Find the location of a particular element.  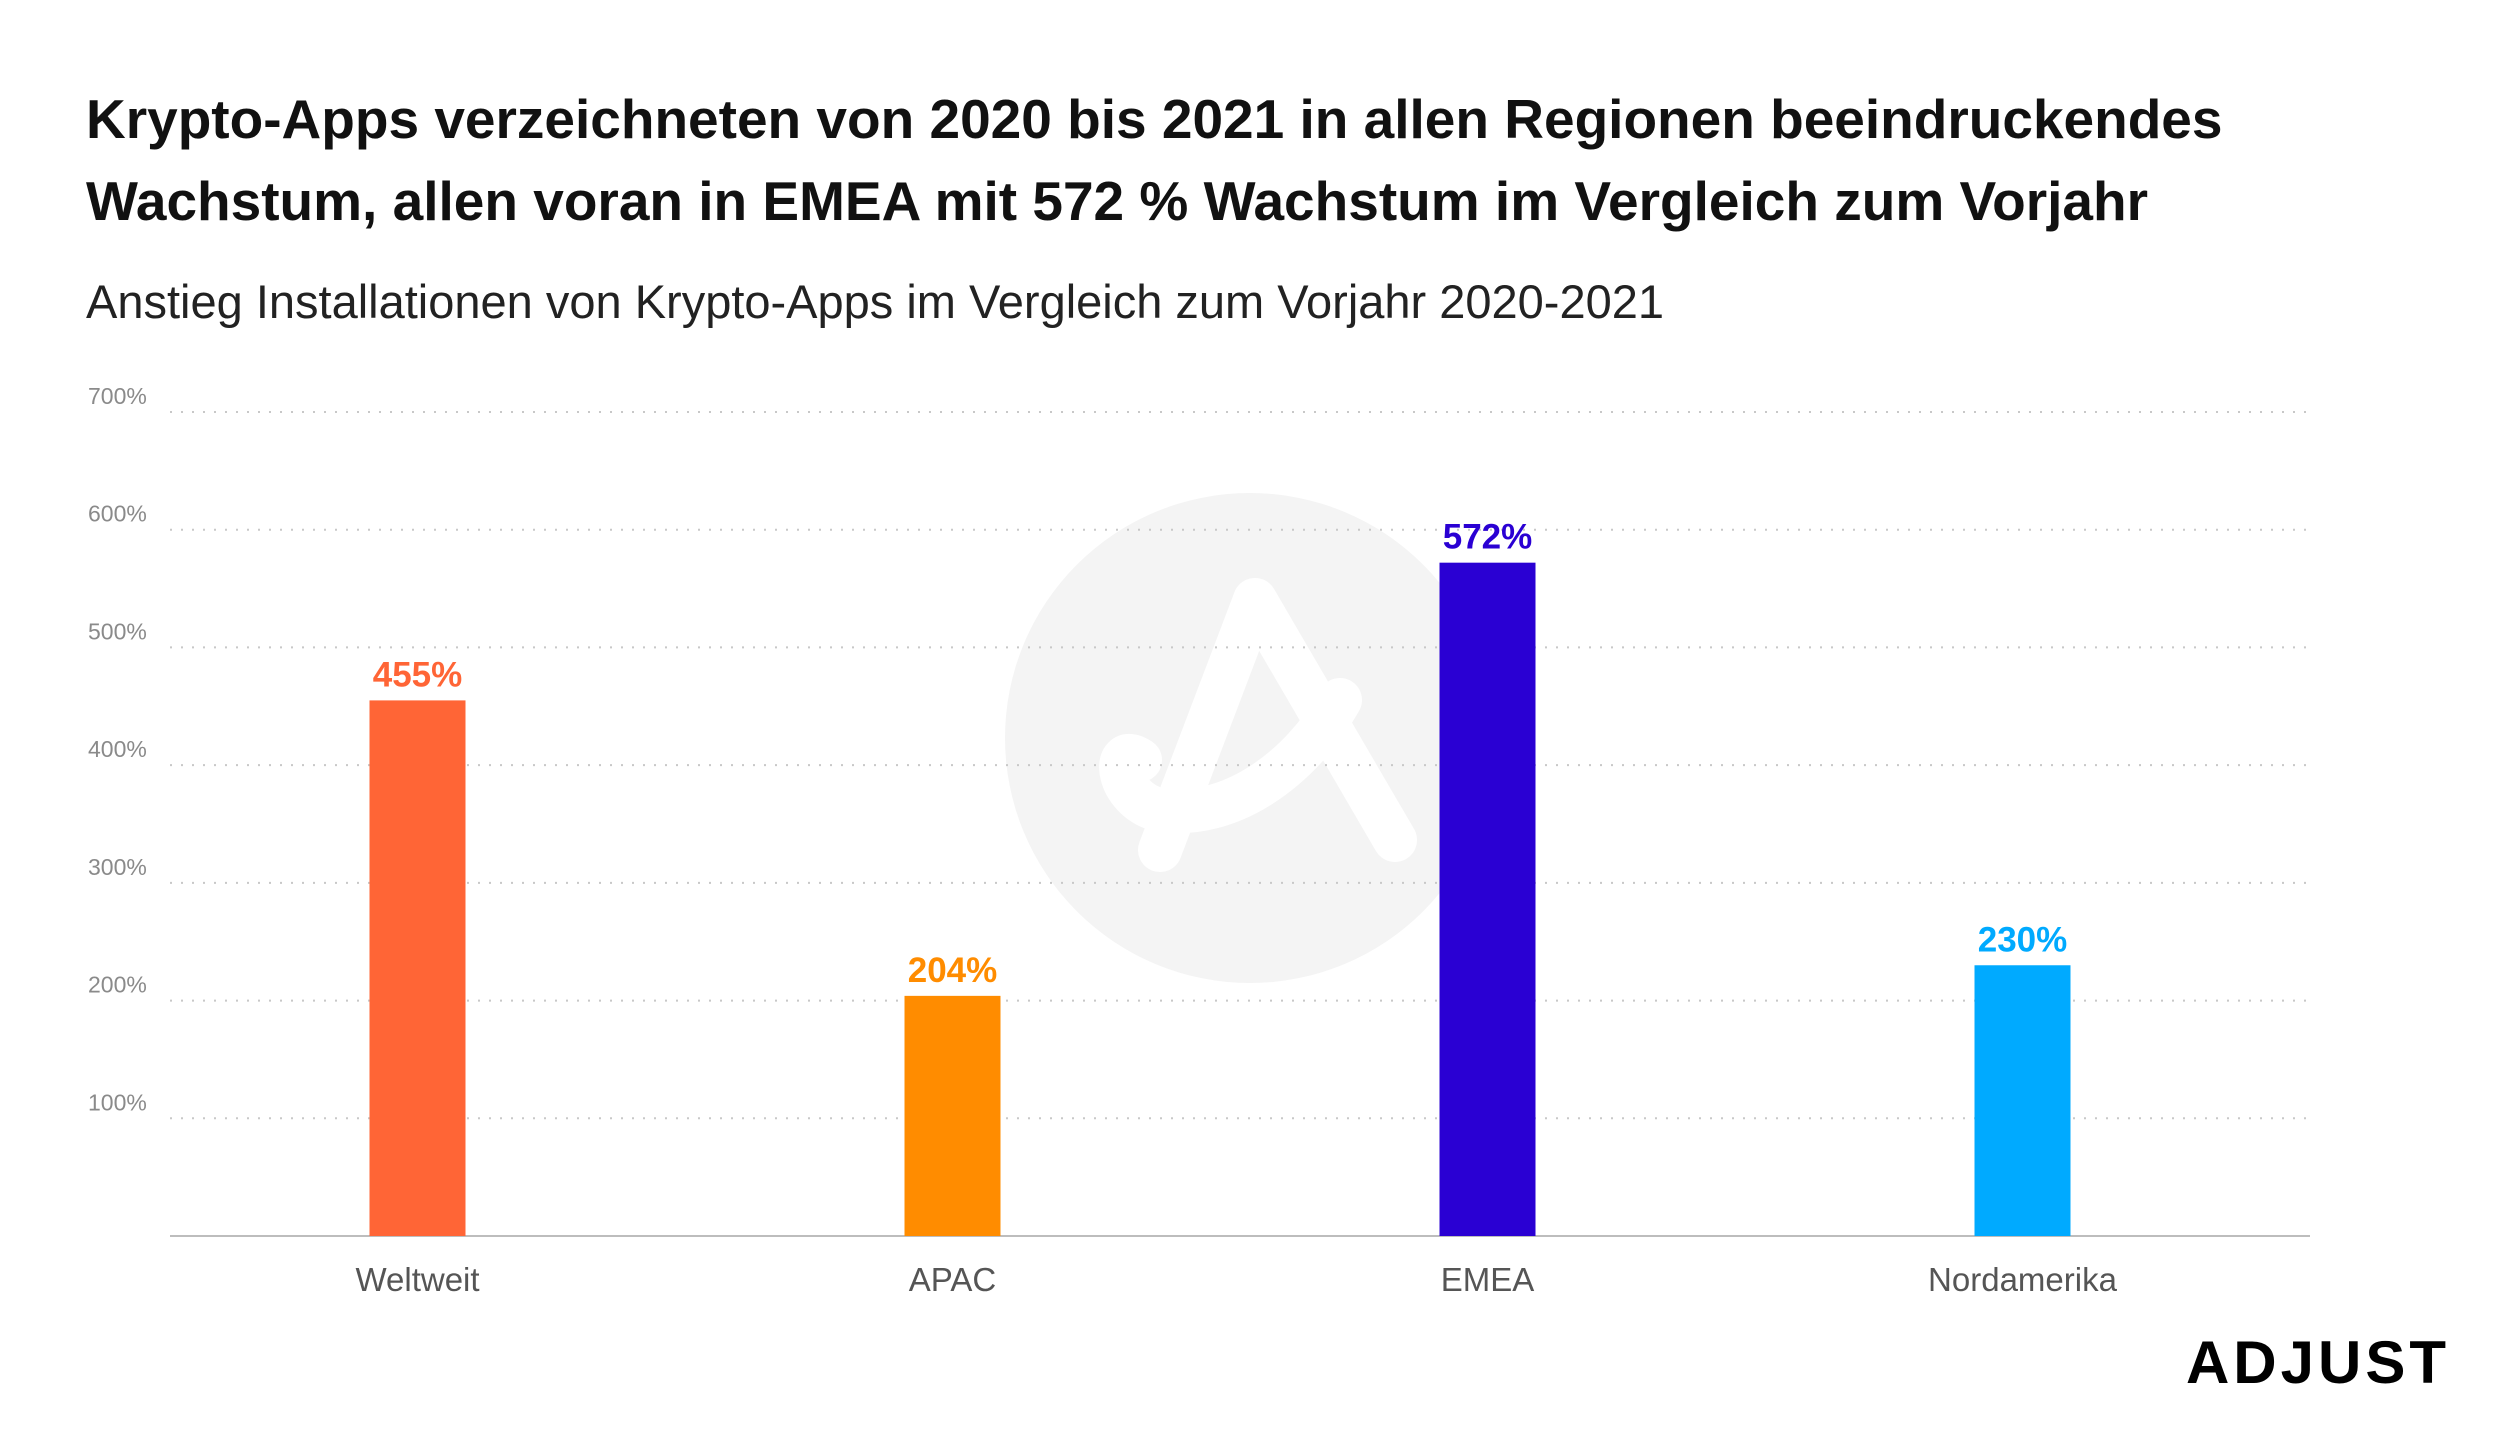

y-tick-label: 600% is located at coordinates (117, 514).